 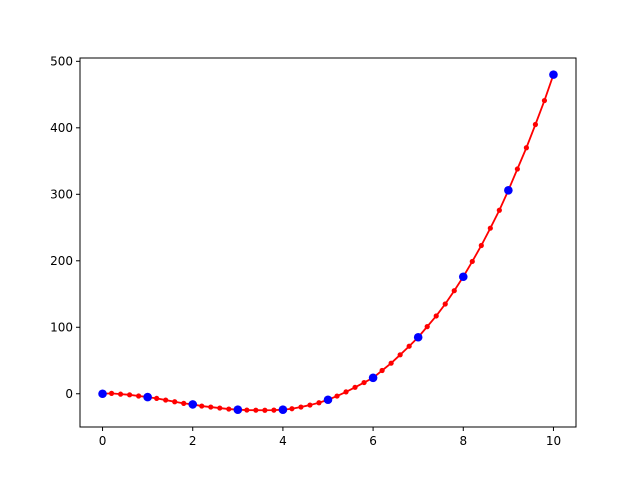 I want to click on y-tick-label: 0, so click(x=69, y=394).